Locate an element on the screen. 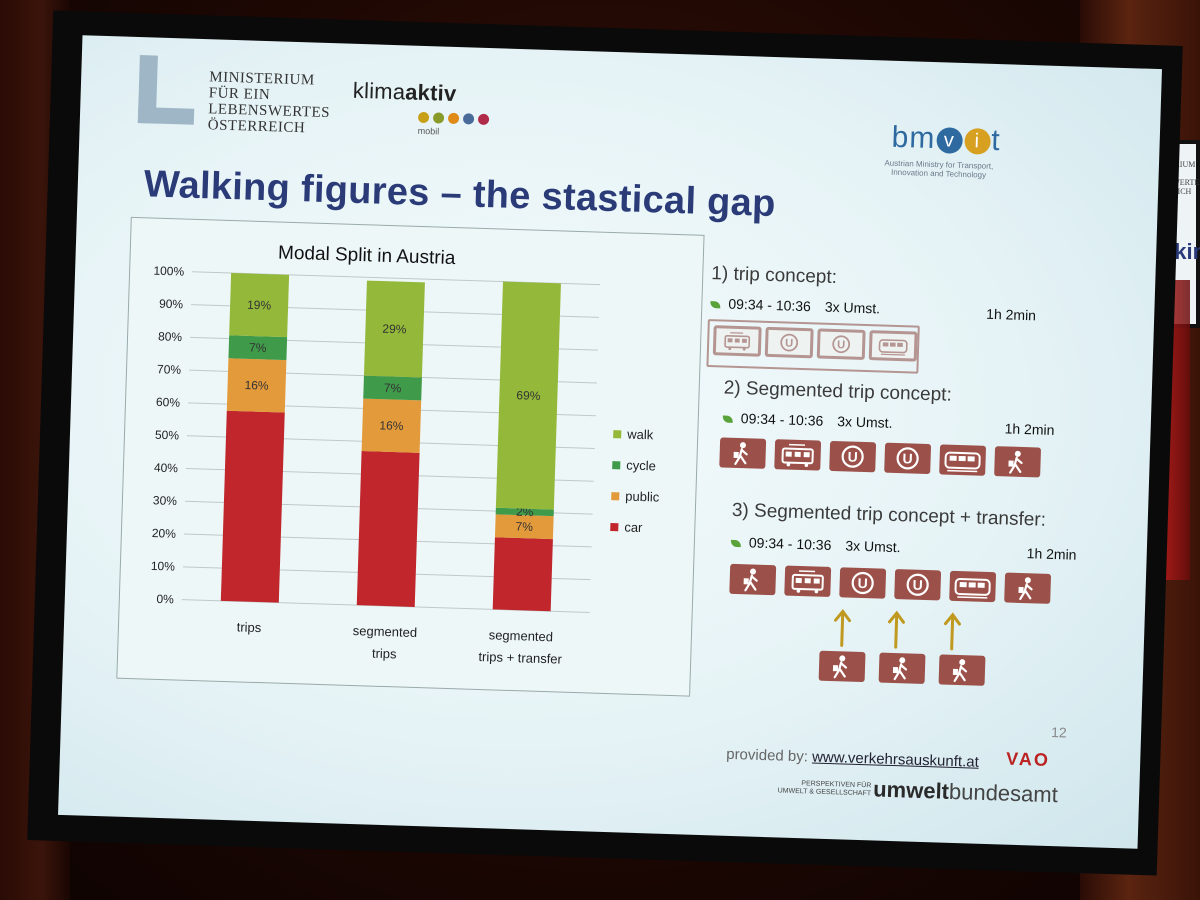  y-tick-label: 10% is located at coordinates (163, 566).